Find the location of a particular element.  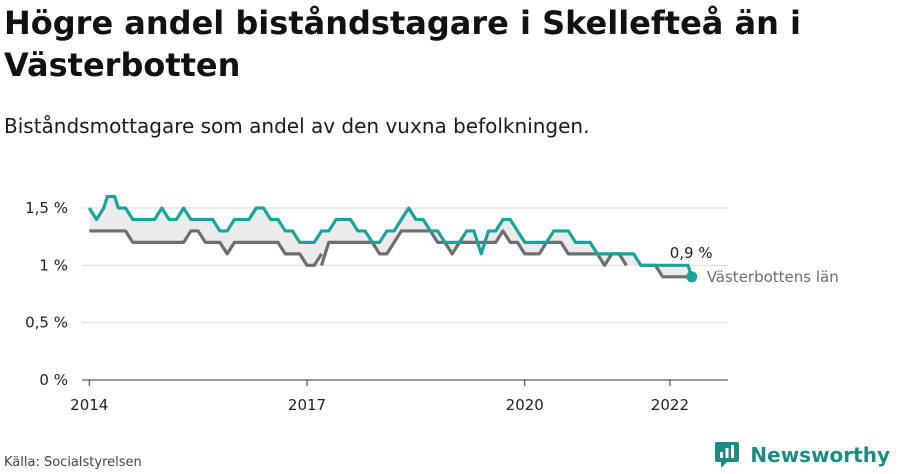

series-endpoint-marker is located at coordinates (692, 277).